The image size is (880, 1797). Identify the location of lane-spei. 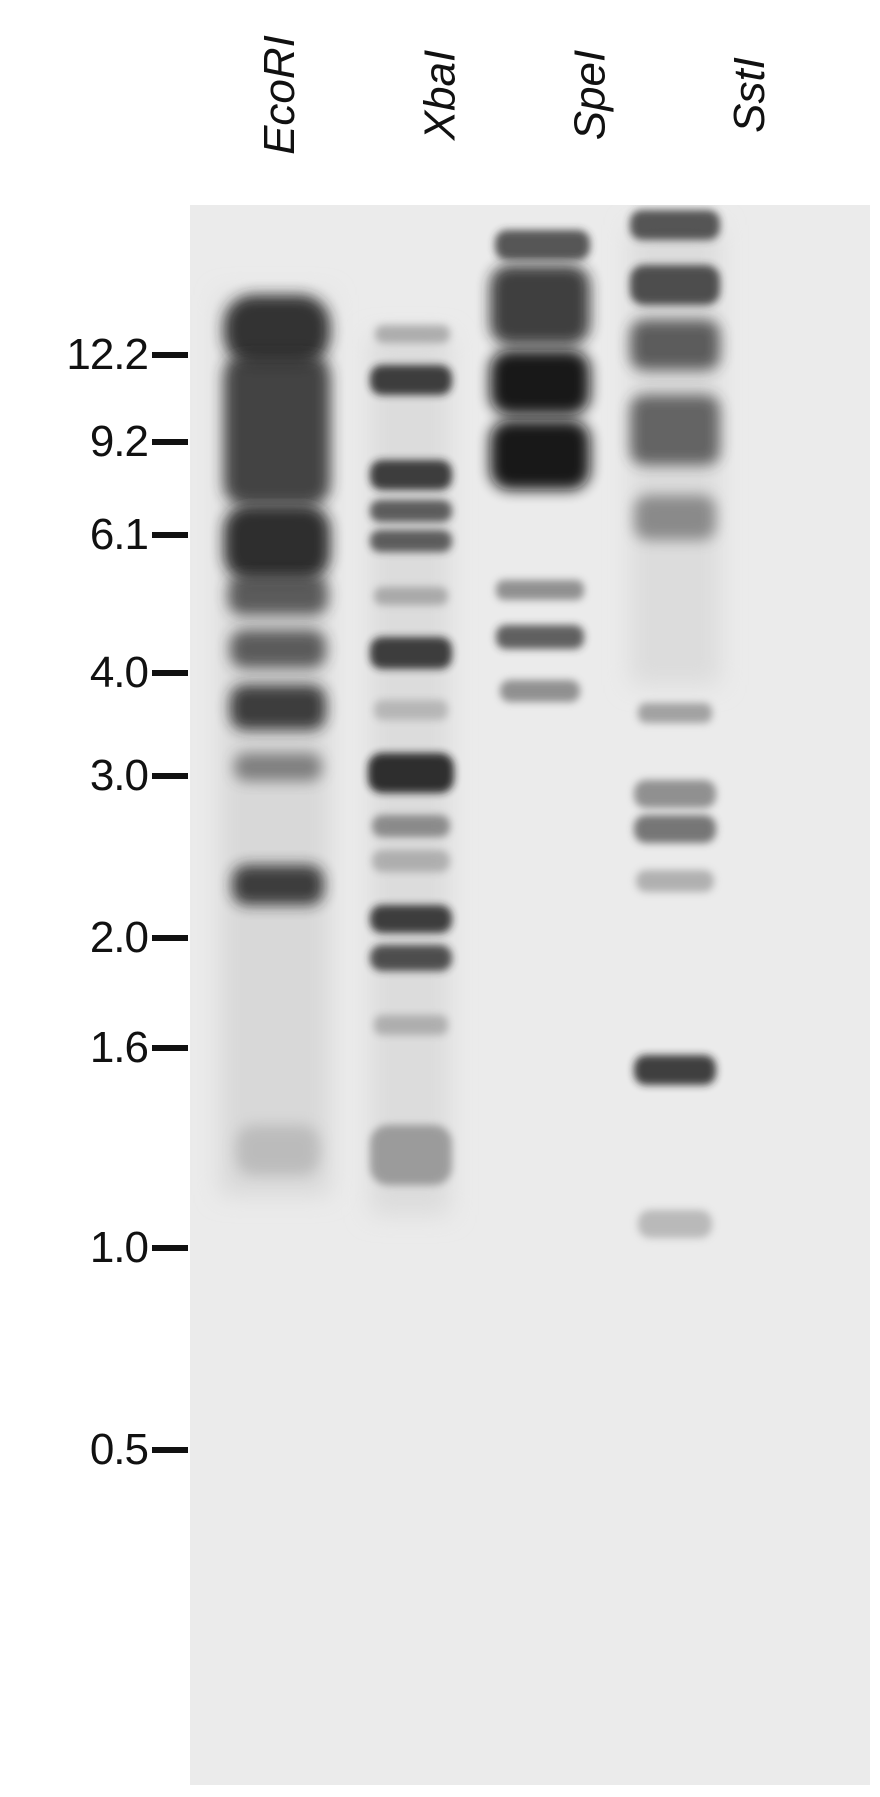
(540, 466).